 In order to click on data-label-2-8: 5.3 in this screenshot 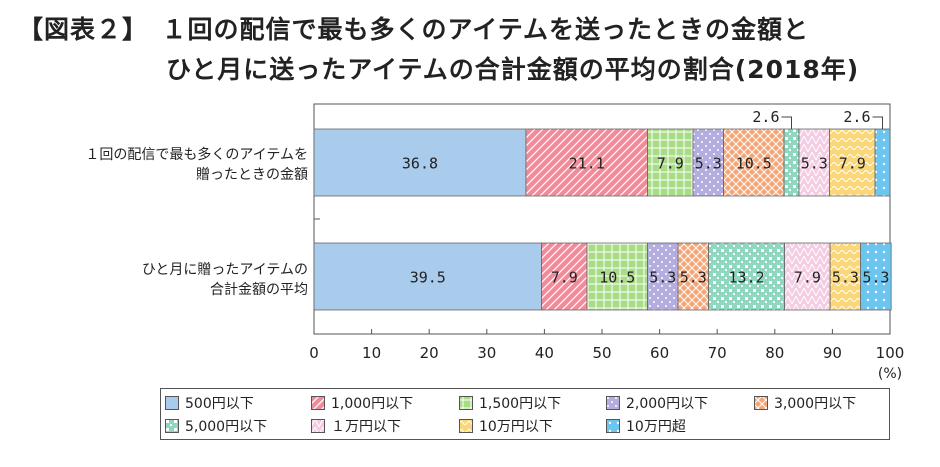, I will do `click(845, 278)`.